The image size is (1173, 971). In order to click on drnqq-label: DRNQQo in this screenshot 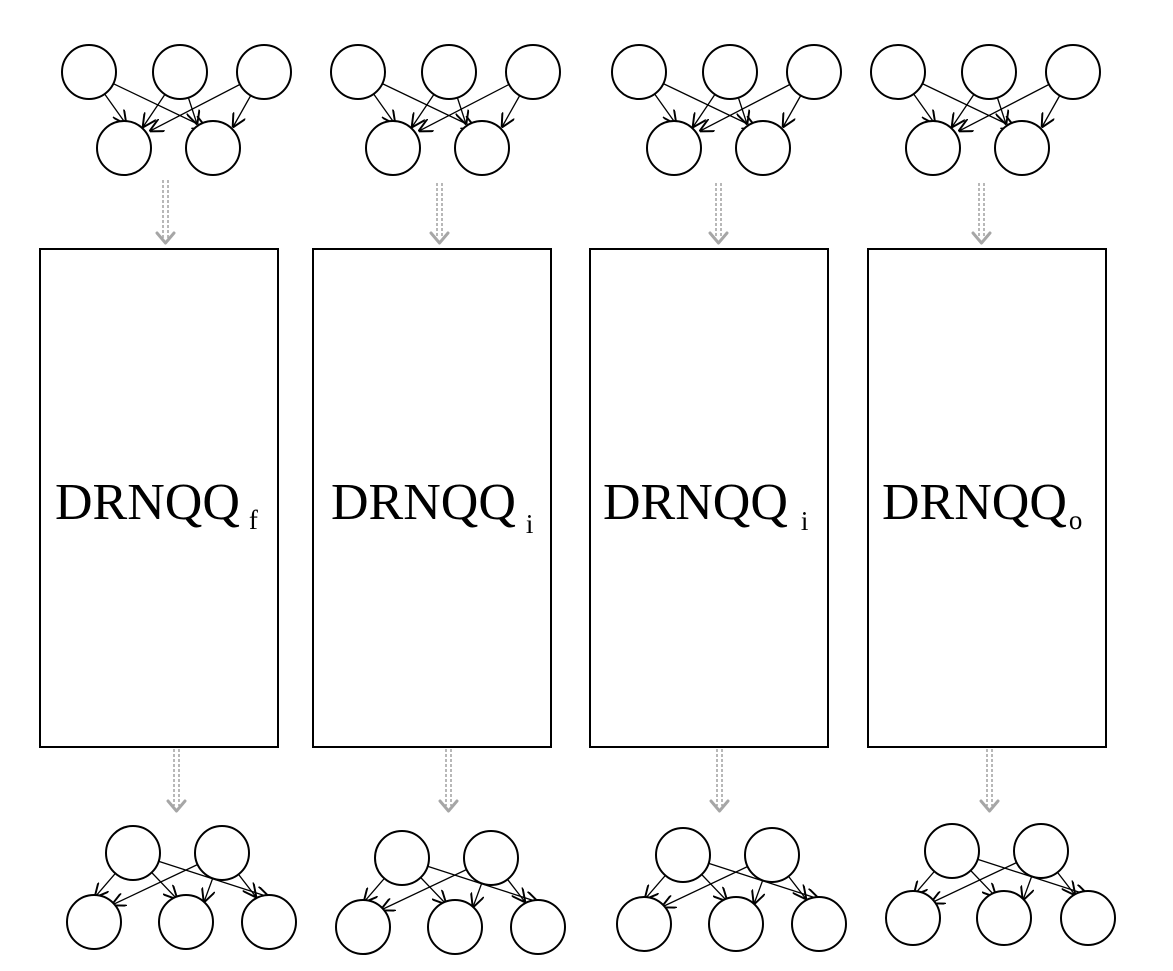, I will do `click(982, 504)`.